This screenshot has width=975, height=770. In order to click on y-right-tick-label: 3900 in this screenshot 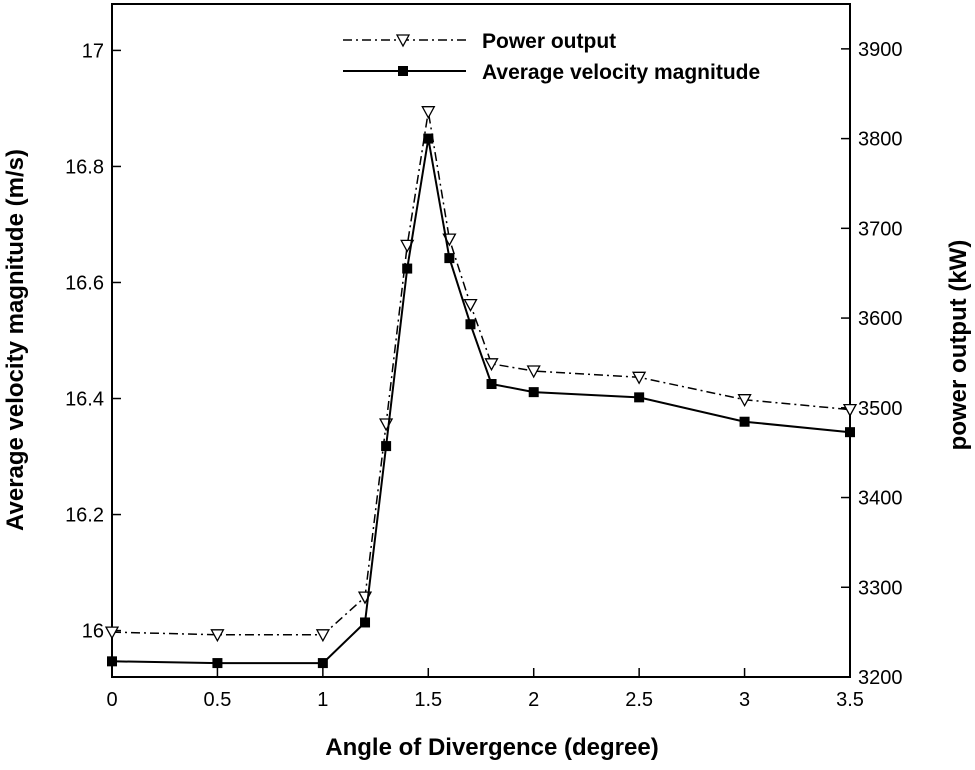, I will do `click(880, 50)`.